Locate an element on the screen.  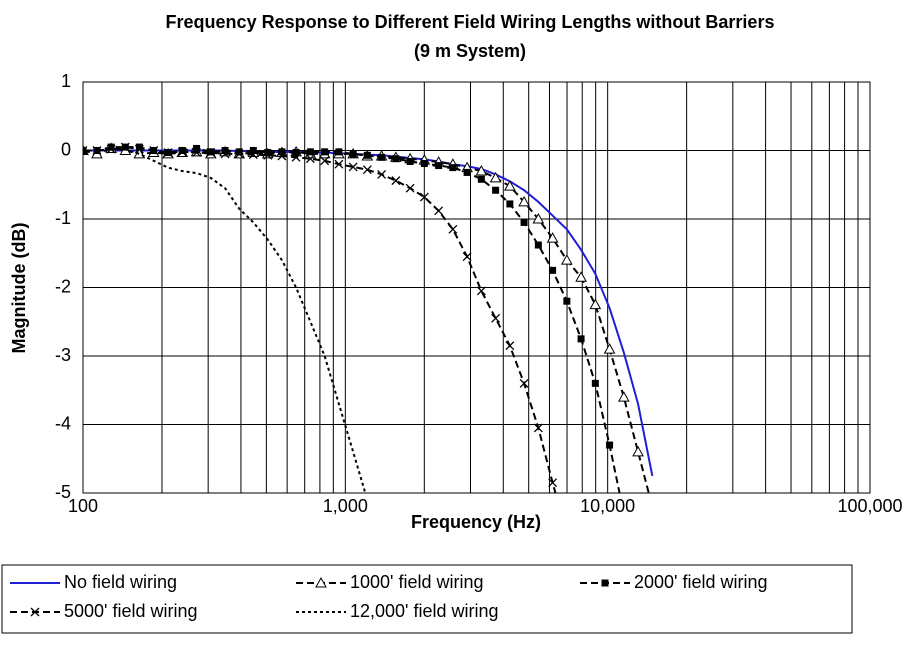
legend-box is located at coordinates (427, 599).